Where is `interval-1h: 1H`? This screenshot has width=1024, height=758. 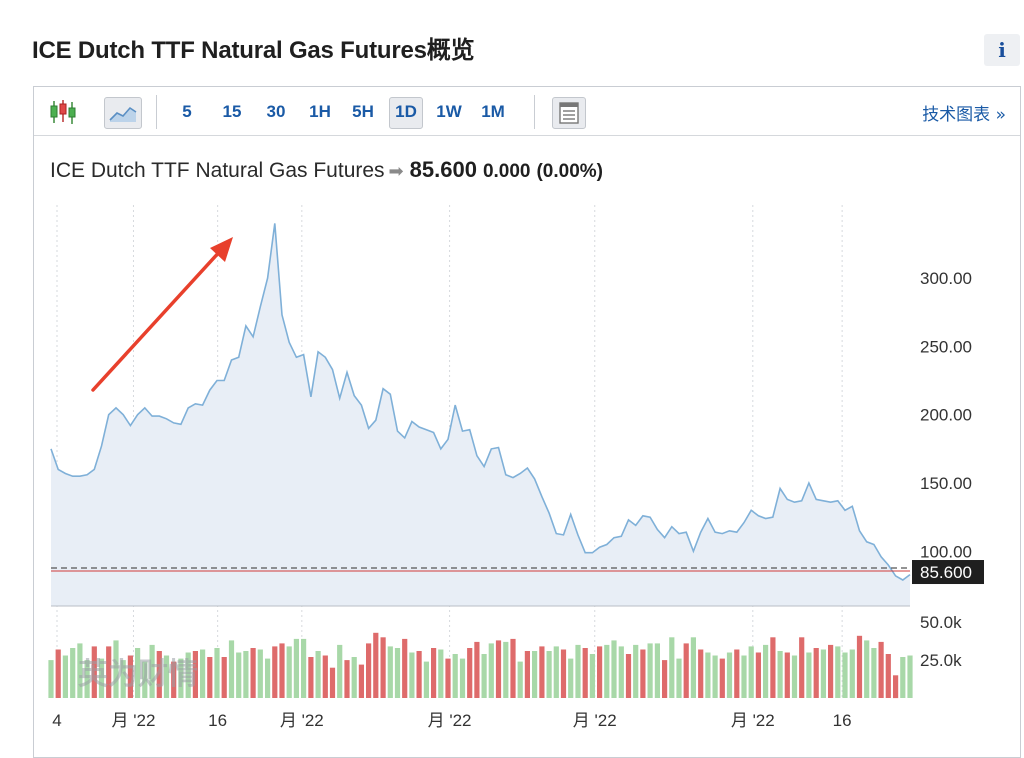 interval-1h: 1H is located at coordinates (320, 111).